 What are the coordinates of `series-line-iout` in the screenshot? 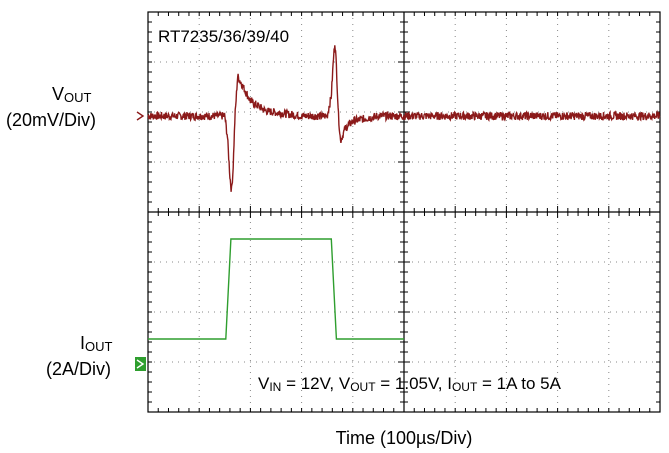 It's located at (276, 289).